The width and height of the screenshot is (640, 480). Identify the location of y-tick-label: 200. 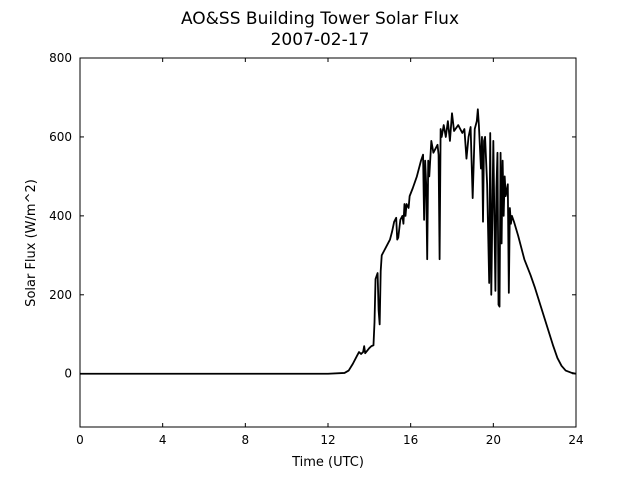
(60, 295).